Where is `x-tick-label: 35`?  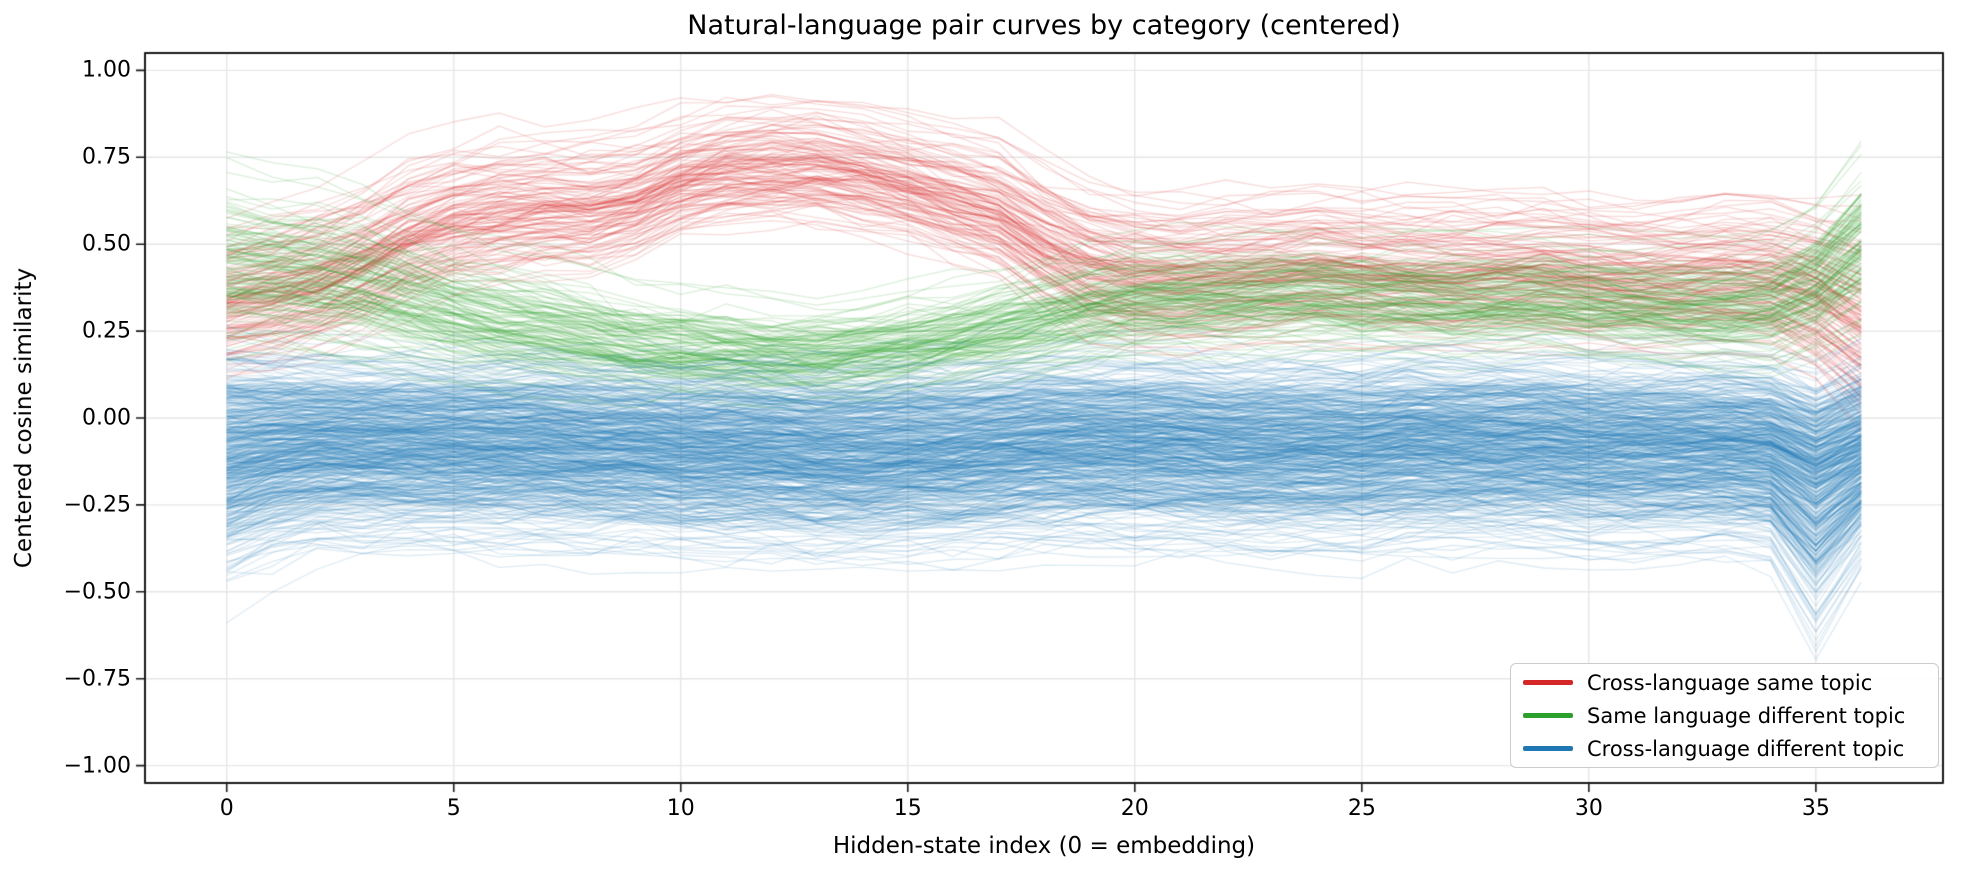
x-tick-label: 35 is located at coordinates (1815, 808).